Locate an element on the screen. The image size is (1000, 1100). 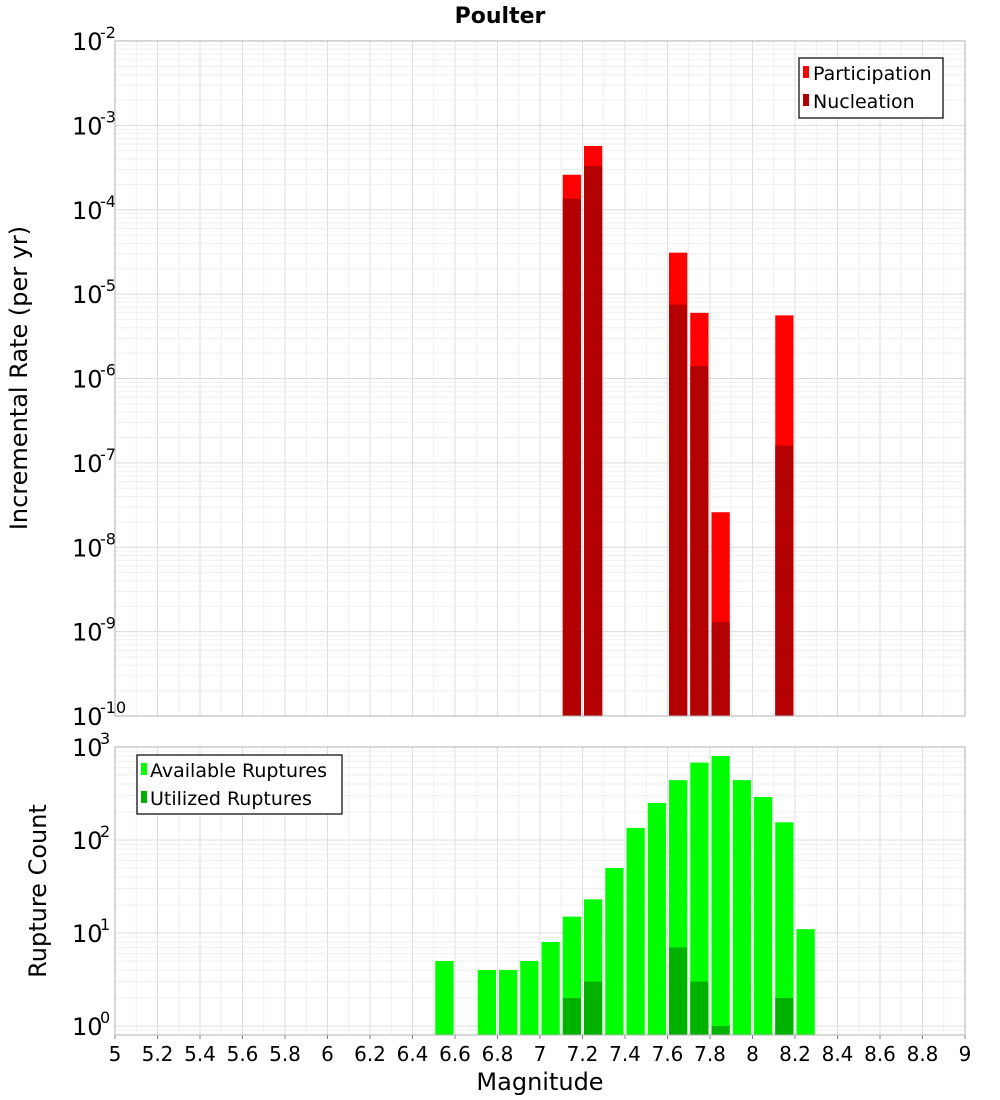
x-tick-label: 7.8 is located at coordinates (710, 1054).